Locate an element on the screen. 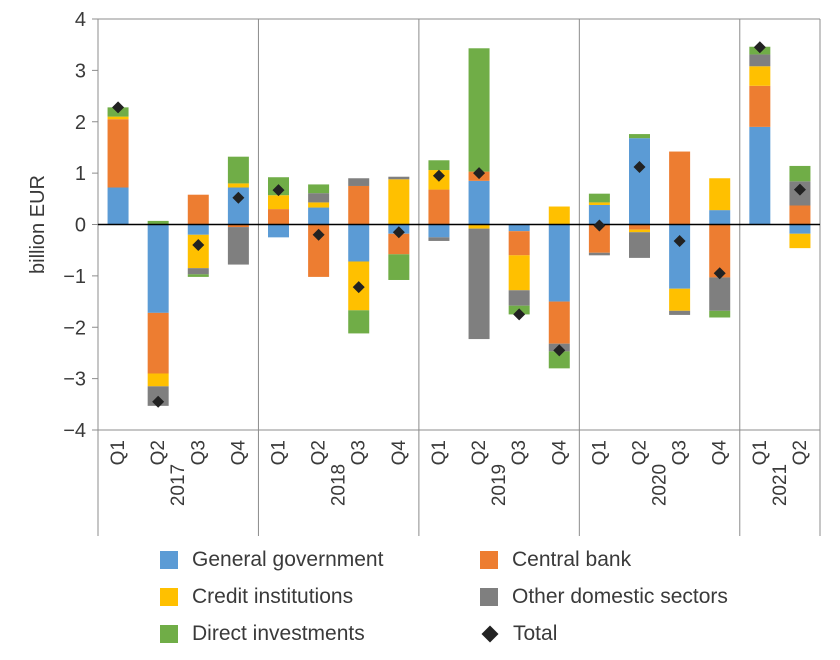  legend-label: Direct investments is located at coordinates (278, 633).